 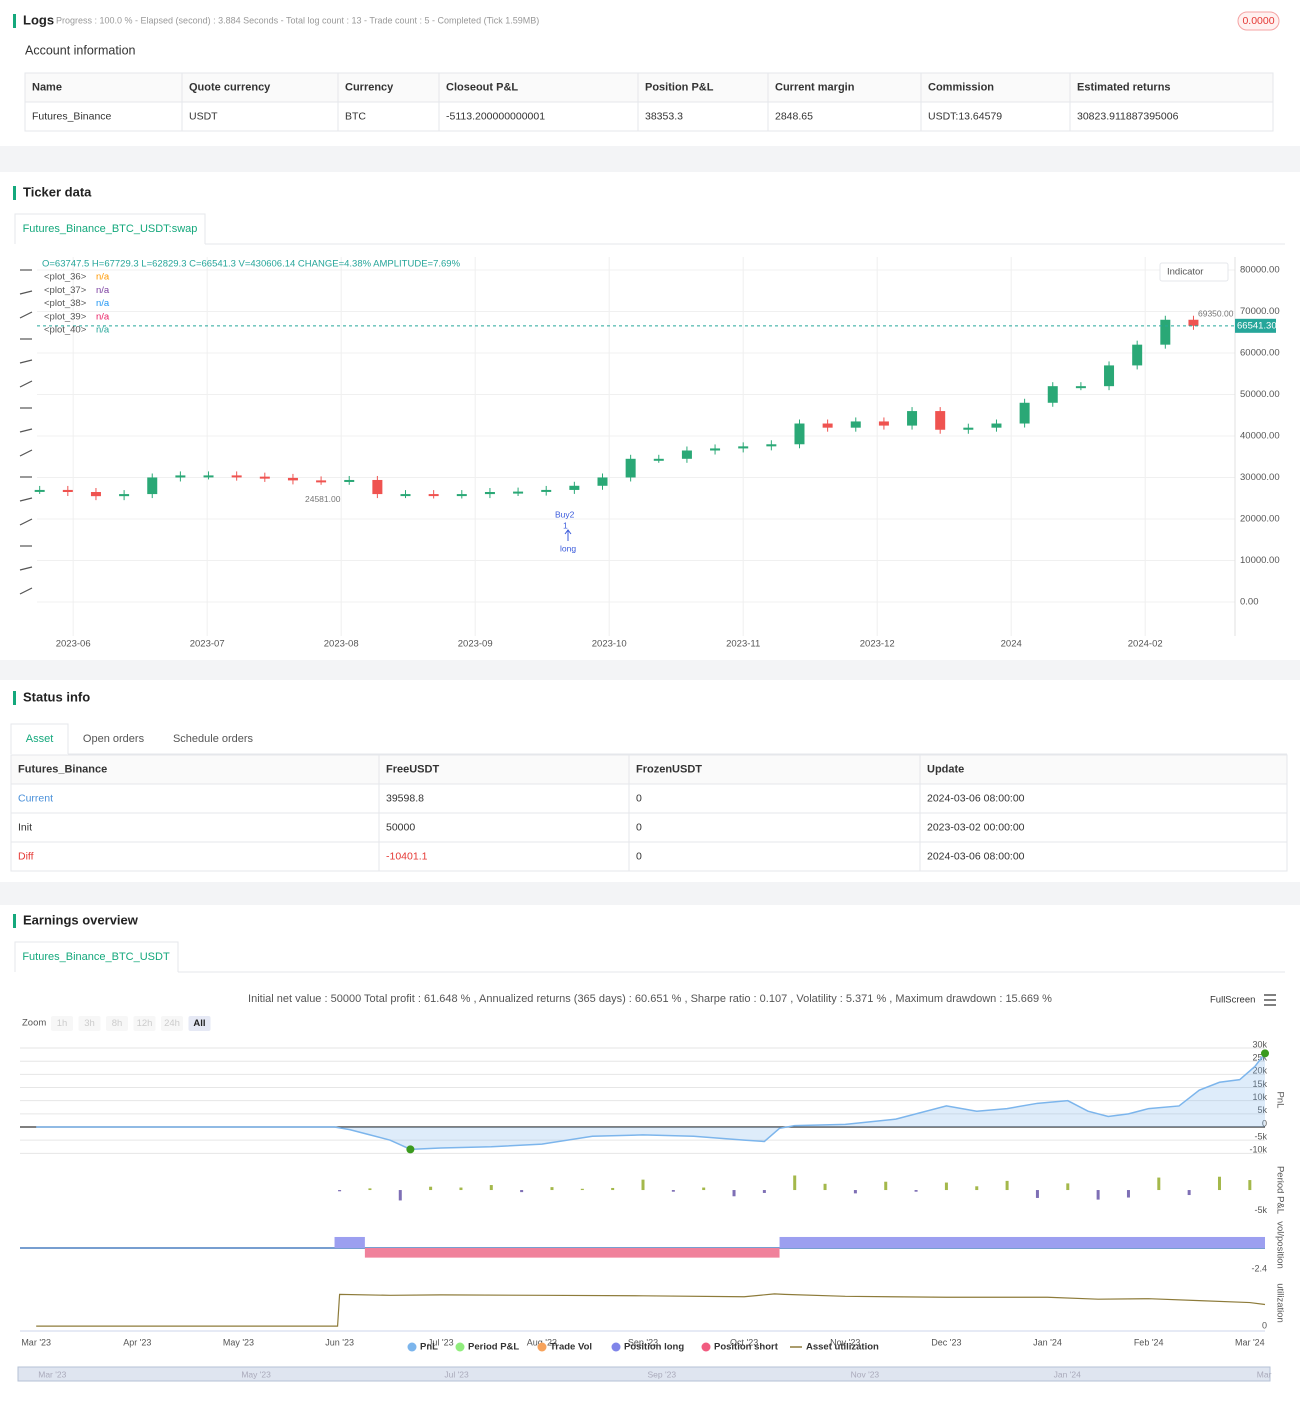 I want to click on tab: Schedule orders, so click(x=213, y=739).